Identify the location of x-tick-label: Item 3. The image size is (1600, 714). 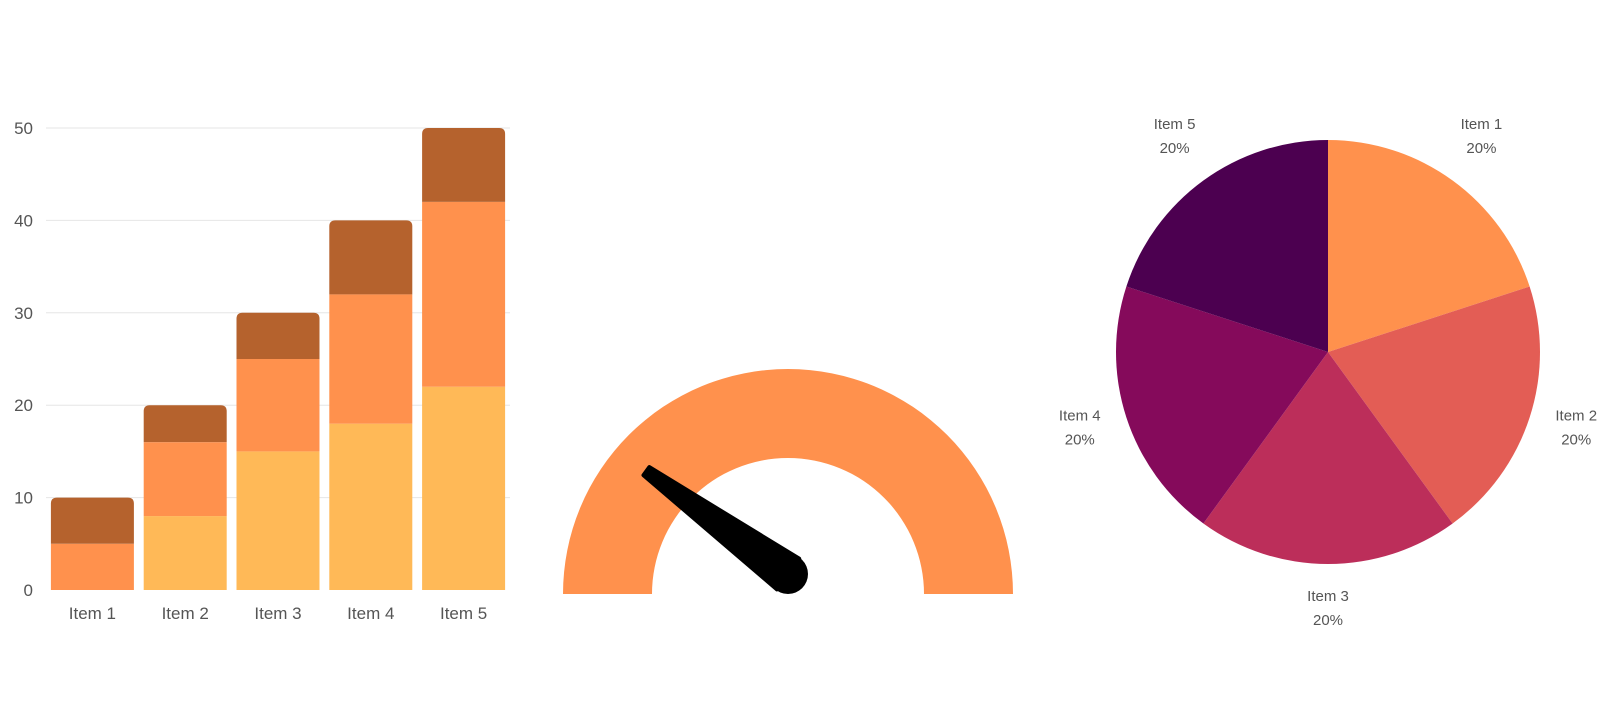
(277, 613).